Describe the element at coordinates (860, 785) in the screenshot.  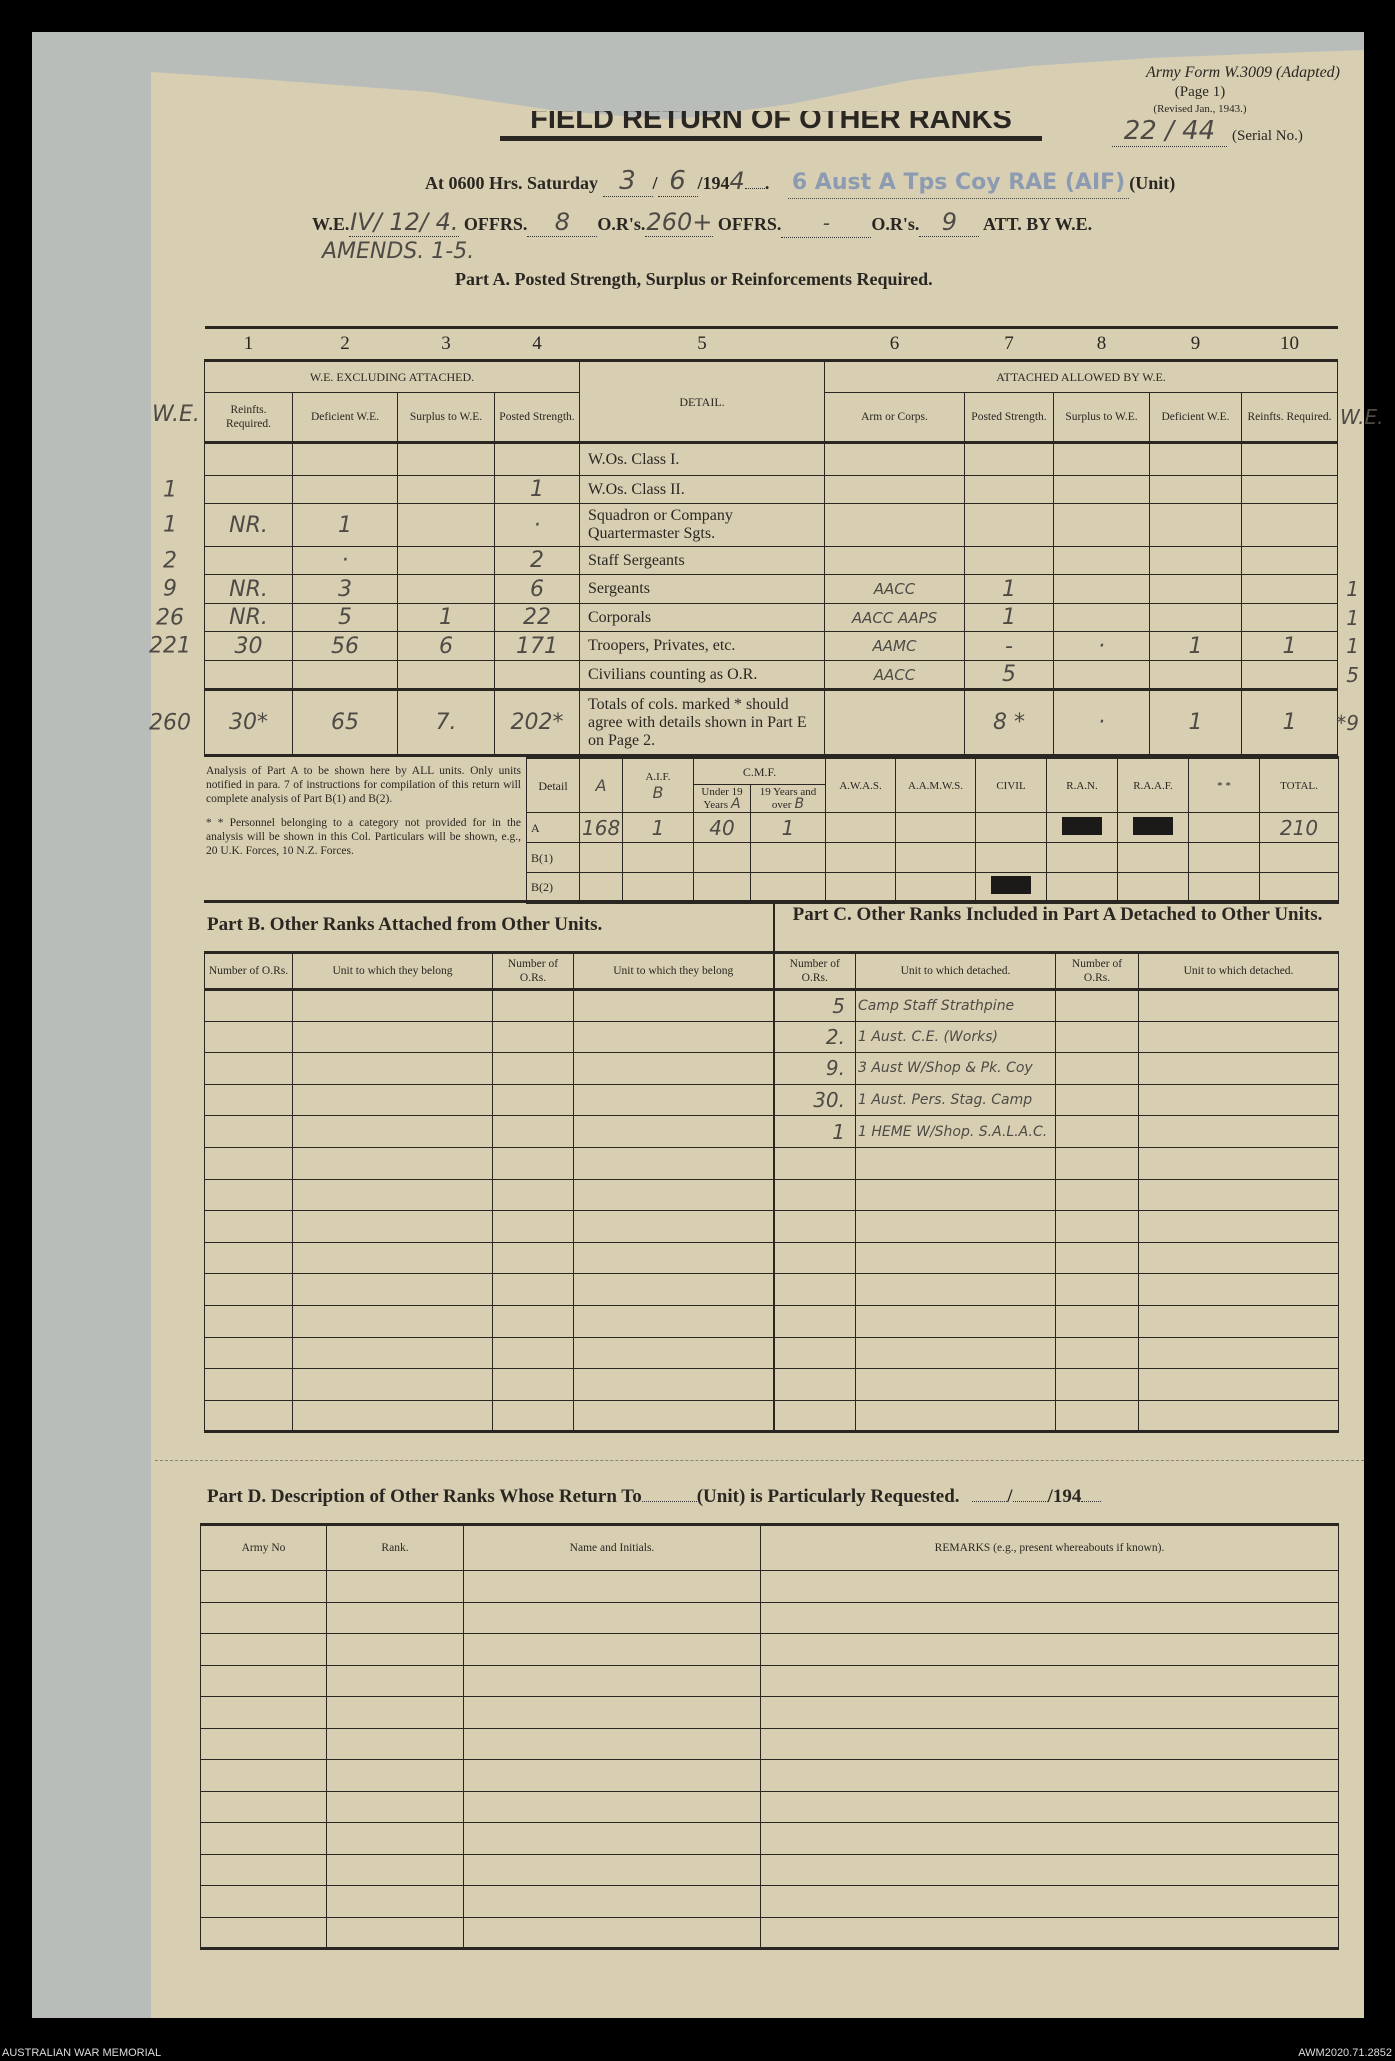
I see `analysis-header: A.W.A.S.` at that location.